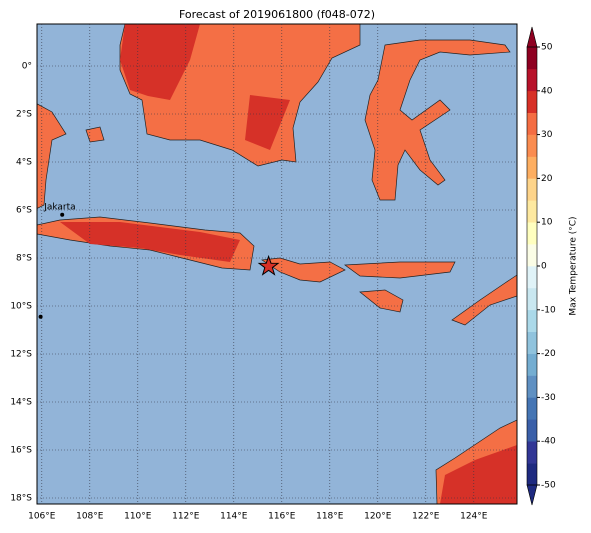 This screenshot has width=591, height=533. I want to click on x-tick-label: 116°E, so click(282, 517).